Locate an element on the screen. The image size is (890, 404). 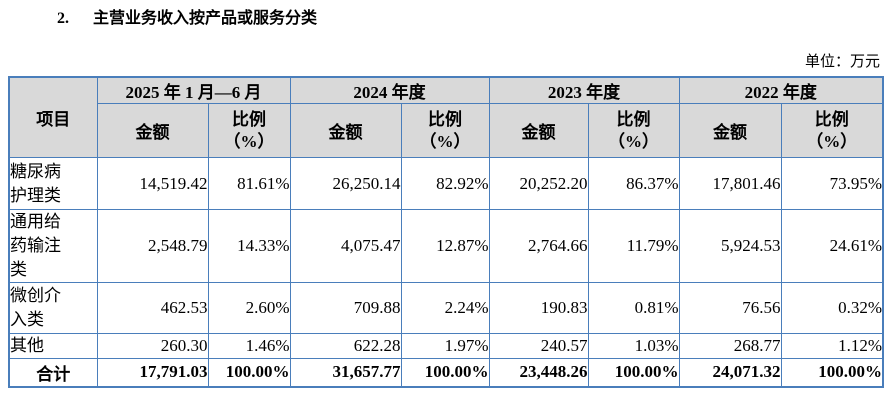
ratio-cell: 12.87% is located at coordinates (445, 246).